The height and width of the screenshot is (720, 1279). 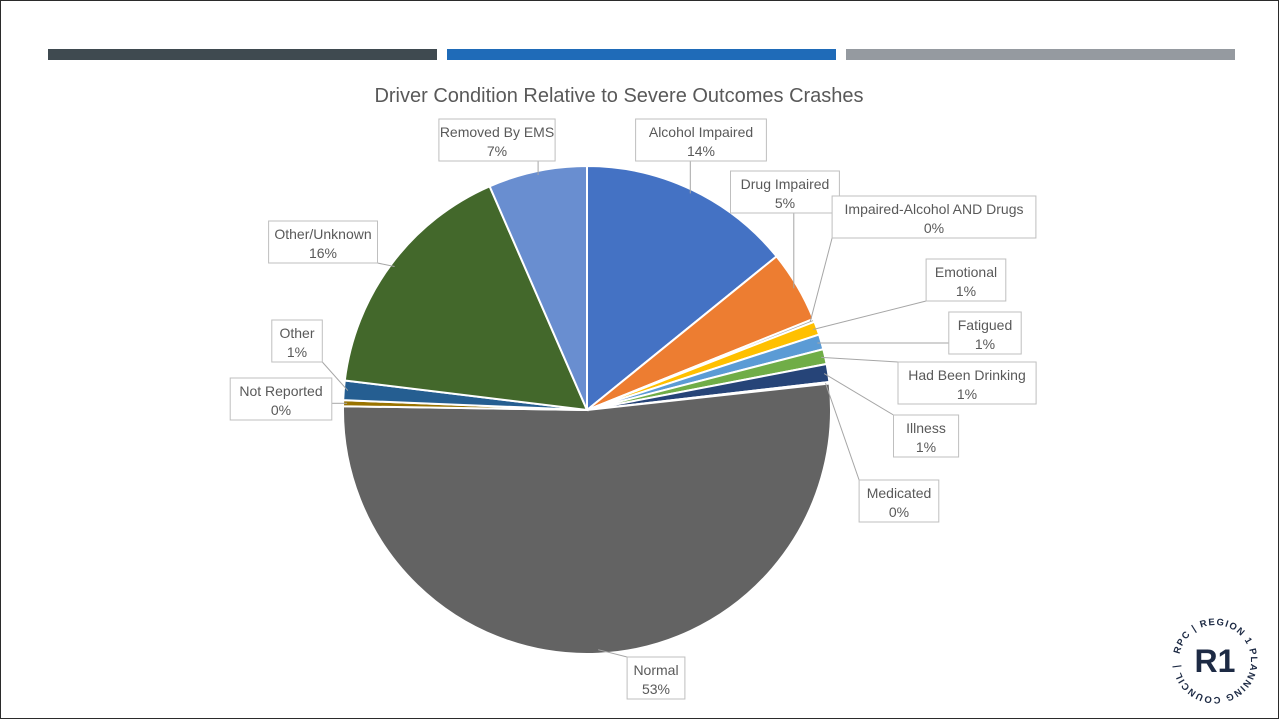 I want to click on data-label-drug-impaired: Drug Impaired 5%, so click(x=785, y=192).